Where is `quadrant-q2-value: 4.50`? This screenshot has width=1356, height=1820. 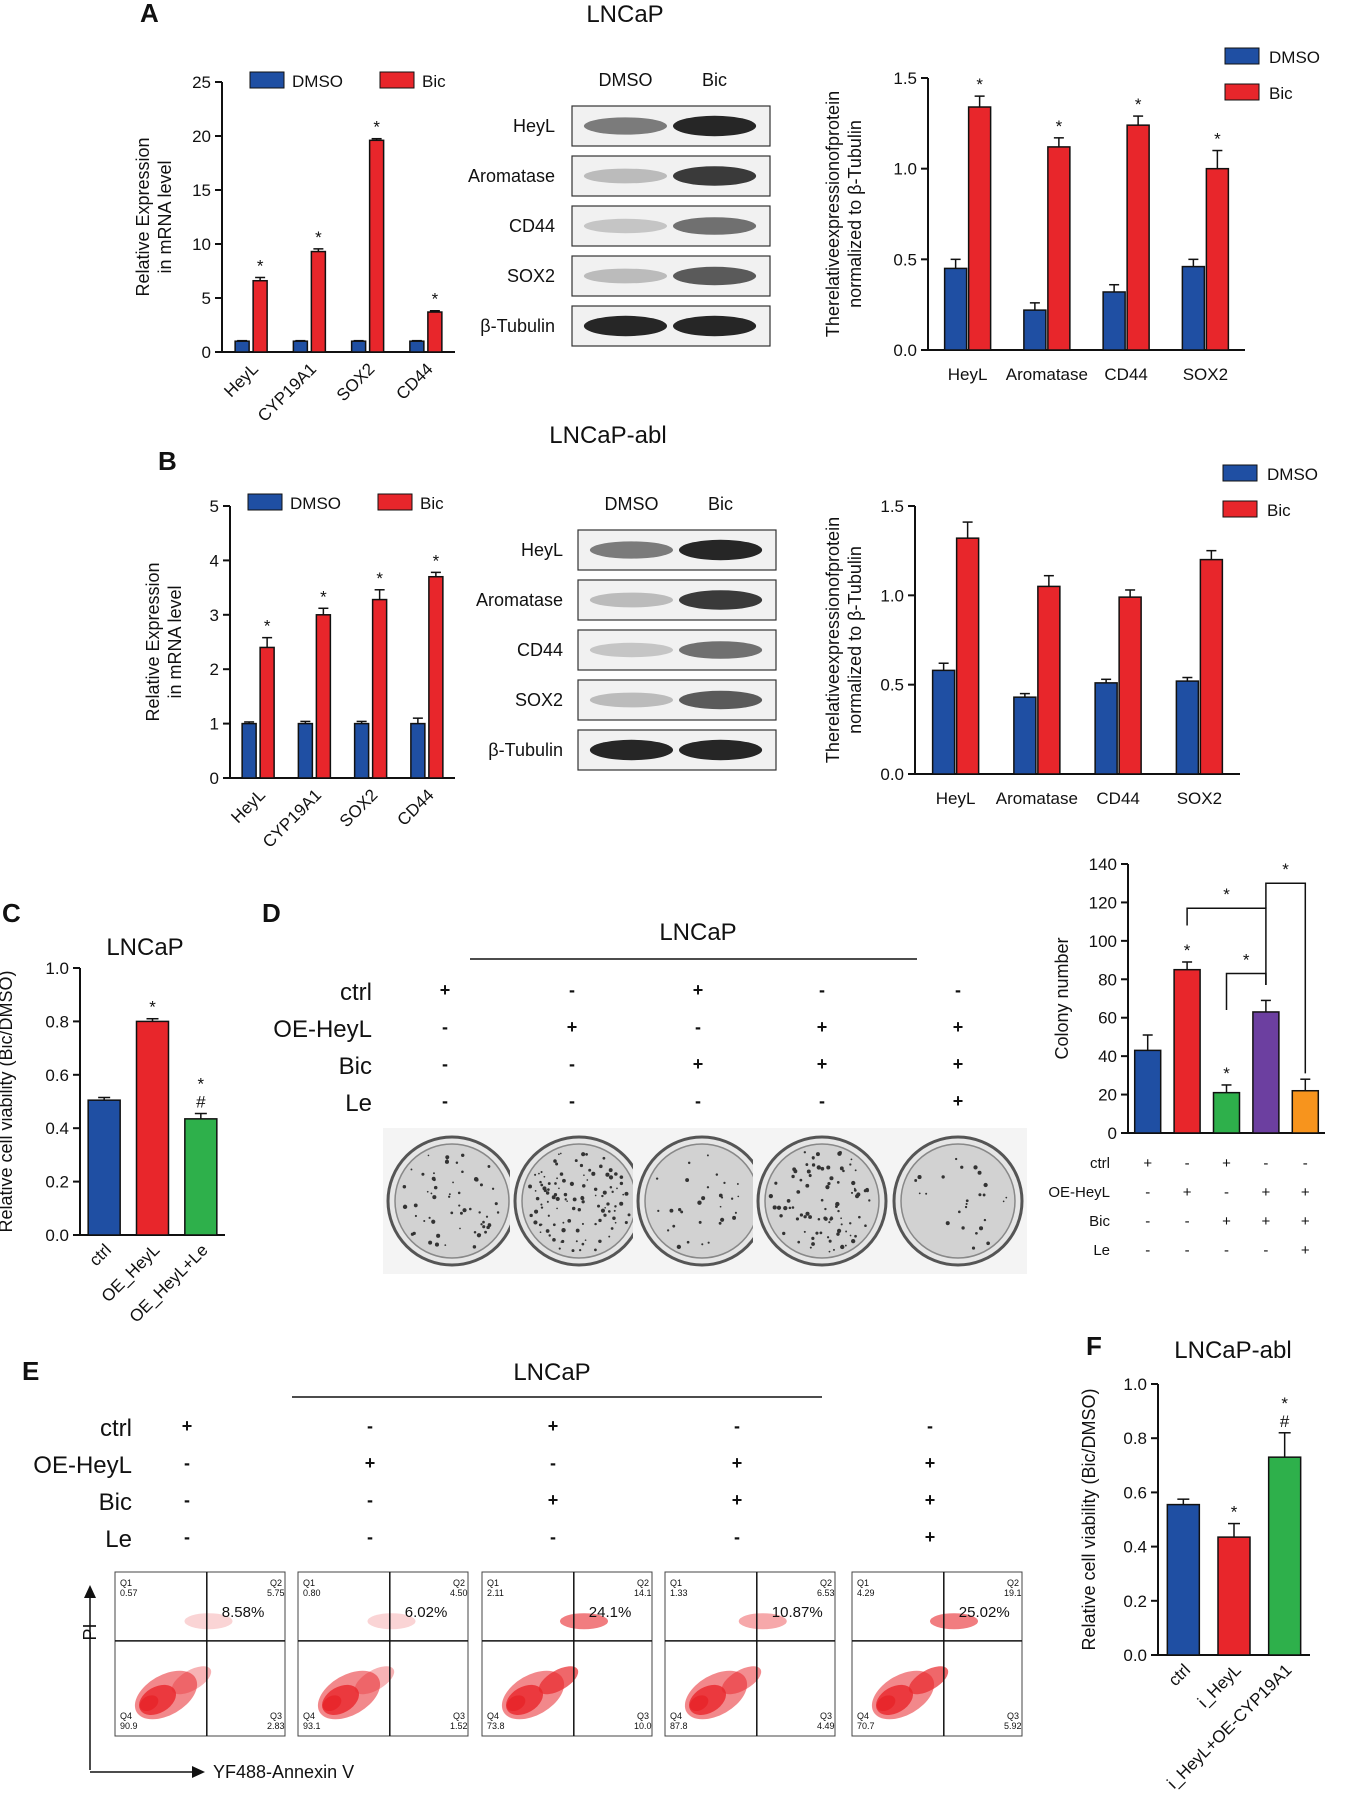
quadrant-q2-value: 4.50 is located at coordinates (459, 1593).